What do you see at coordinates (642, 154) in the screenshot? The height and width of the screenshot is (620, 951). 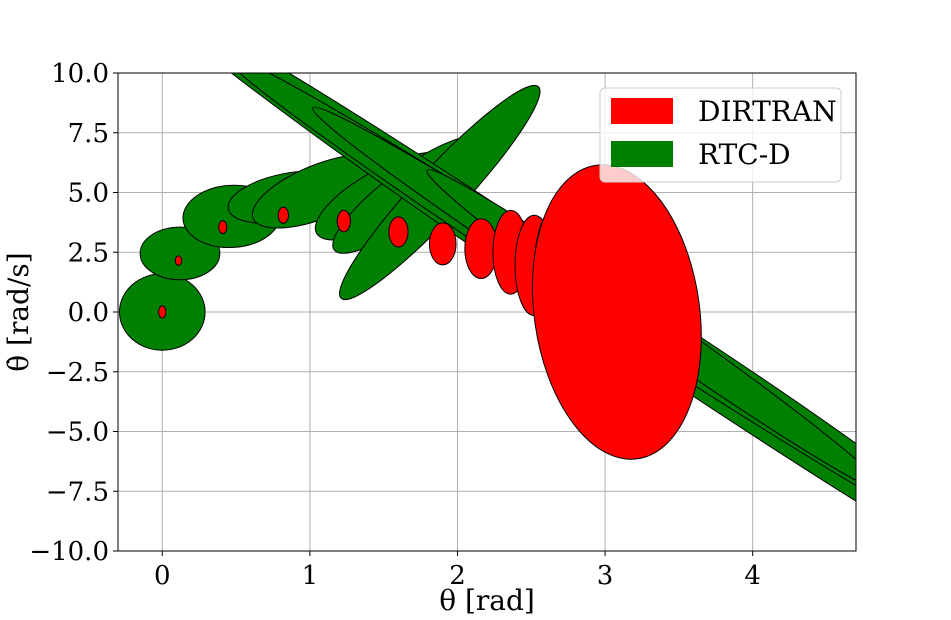 I see `legend-swatch-rtc-d` at bounding box center [642, 154].